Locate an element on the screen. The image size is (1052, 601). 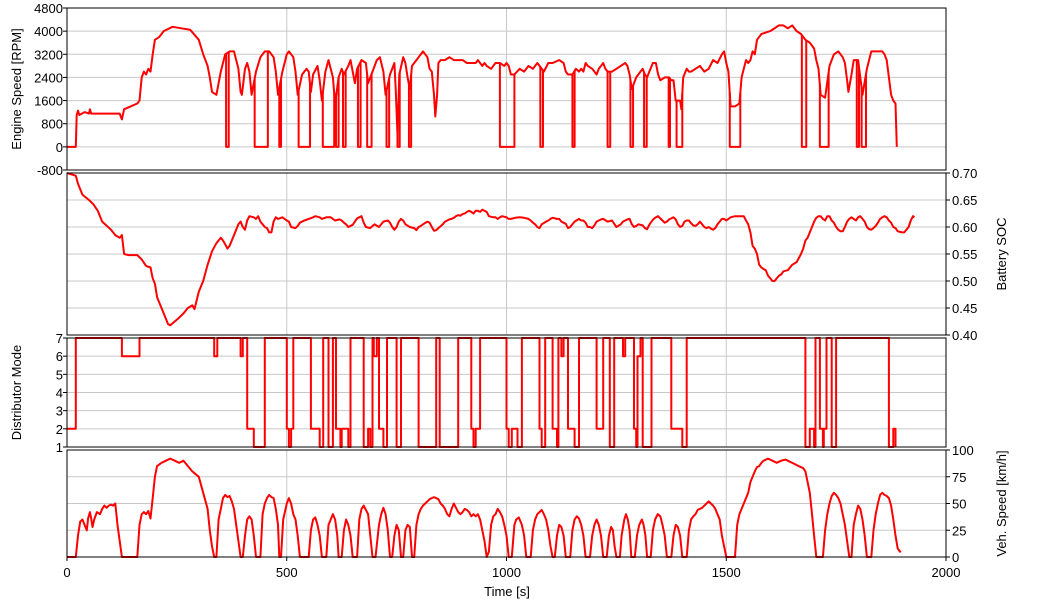
y-tick-label: 0.50 is located at coordinates (964, 281).